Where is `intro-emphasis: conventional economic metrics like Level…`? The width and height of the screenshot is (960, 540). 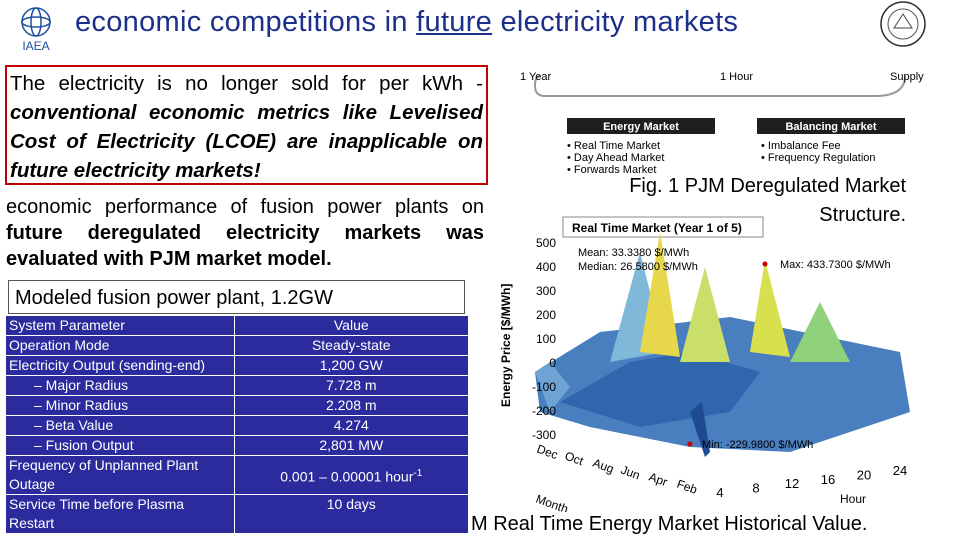 intro-emphasis: conventional economic metrics like Level… is located at coordinates (246, 141).